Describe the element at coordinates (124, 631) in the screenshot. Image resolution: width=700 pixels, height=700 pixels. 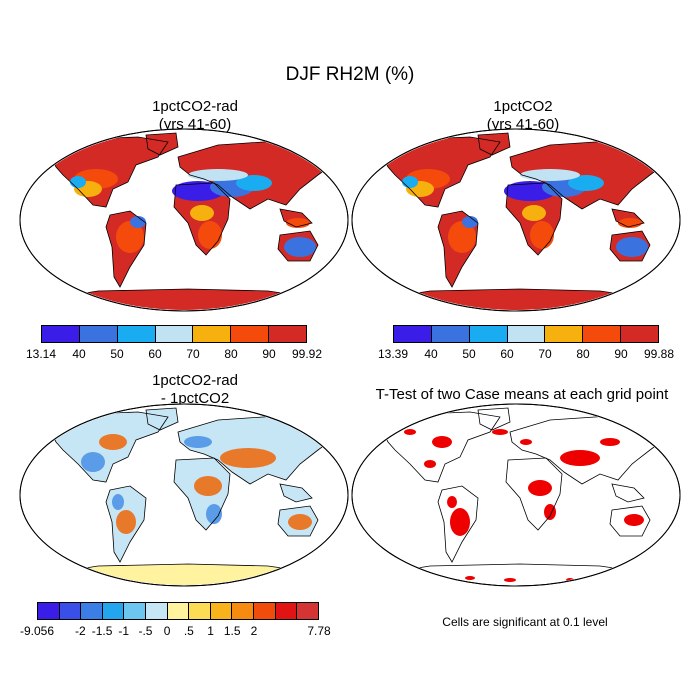
I see `colorbar-tick-label: -1` at that location.